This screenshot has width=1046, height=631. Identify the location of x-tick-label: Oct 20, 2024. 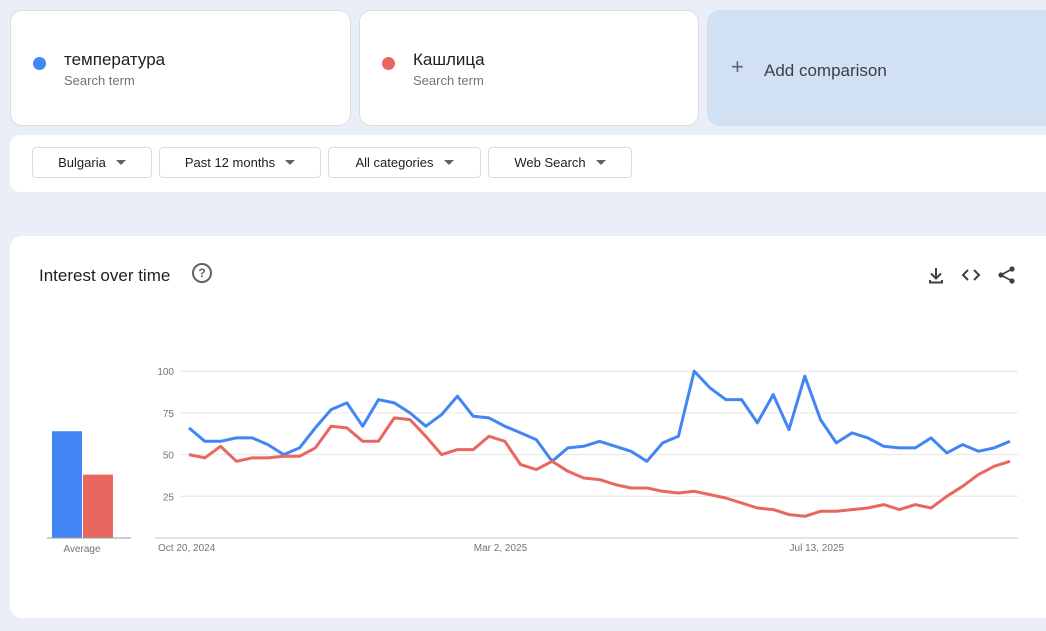
(187, 548).